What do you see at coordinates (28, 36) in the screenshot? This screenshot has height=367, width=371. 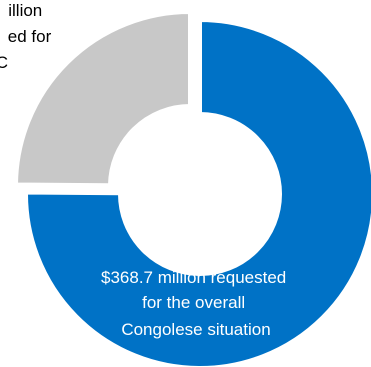 I see `label-drc: illion ed for C` at bounding box center [28, 36].